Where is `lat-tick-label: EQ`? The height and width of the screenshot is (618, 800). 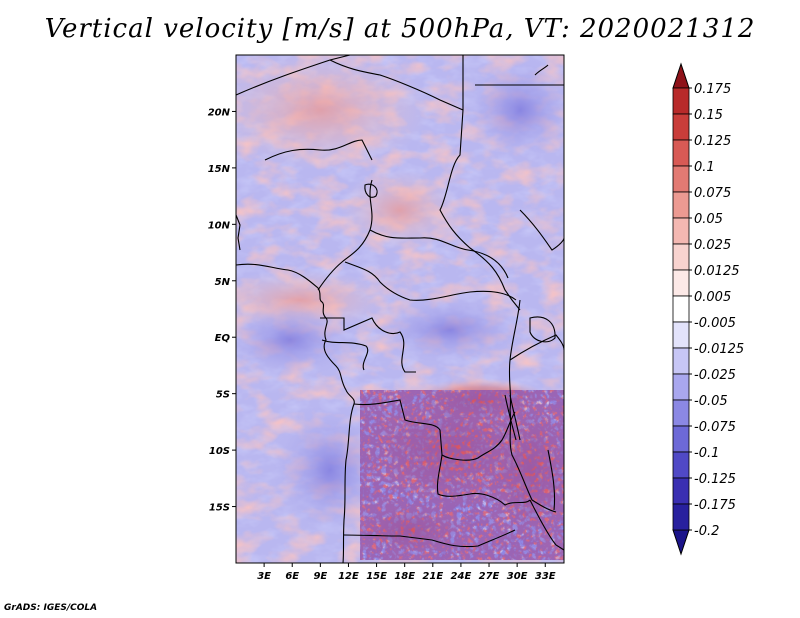 lat-tick-label: EQ is located at coordinates (223, 338).